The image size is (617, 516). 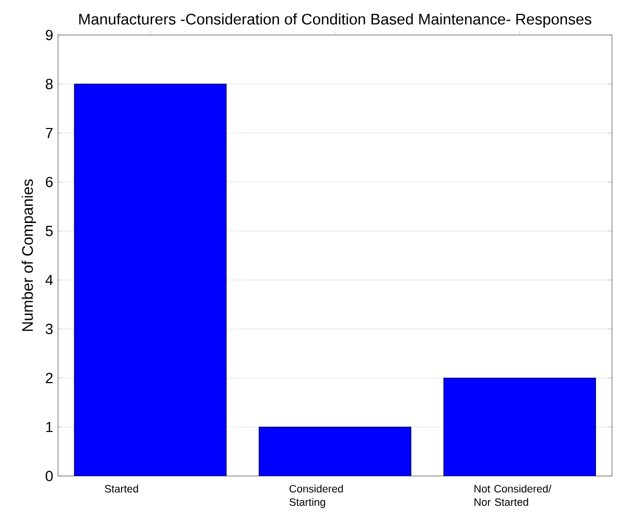 What do you see at coordinates (49, 378) in the screenshot?
I see `y-tick-label: 2` at bounding box center [49, 378].